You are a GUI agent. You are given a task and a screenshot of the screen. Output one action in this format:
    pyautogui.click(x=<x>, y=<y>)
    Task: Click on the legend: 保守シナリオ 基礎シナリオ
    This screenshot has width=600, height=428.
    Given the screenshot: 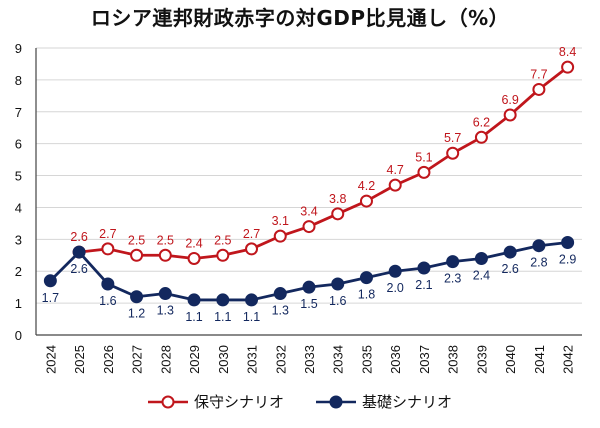 What is the action you would take?
    pyautogui.click(x=300, y=402)
    